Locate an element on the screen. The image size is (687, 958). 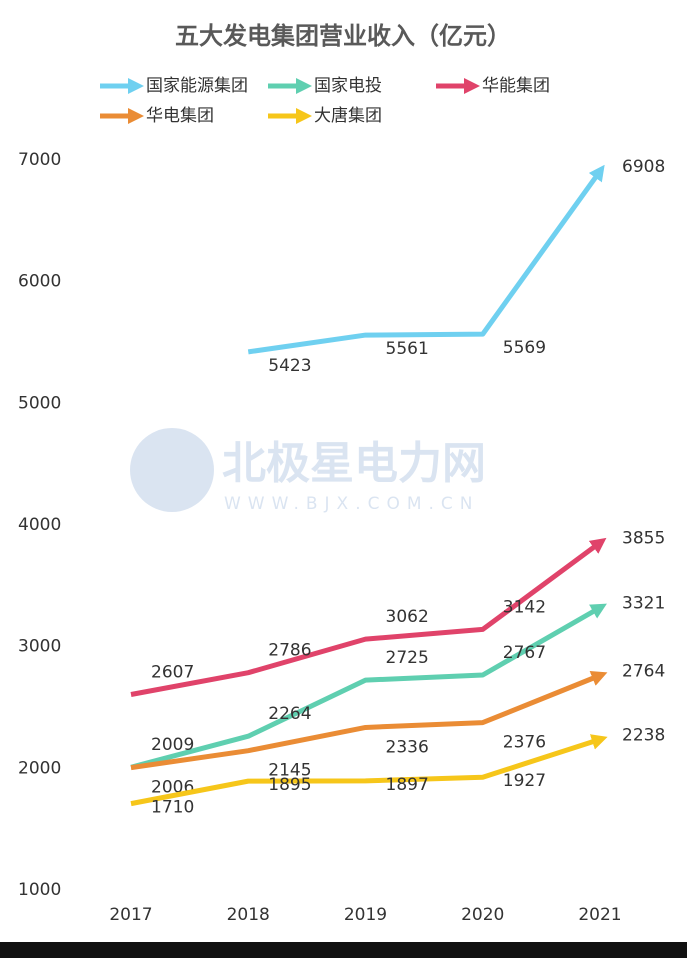
x-tick-label: 2017 is located at coordinates (130, 915).